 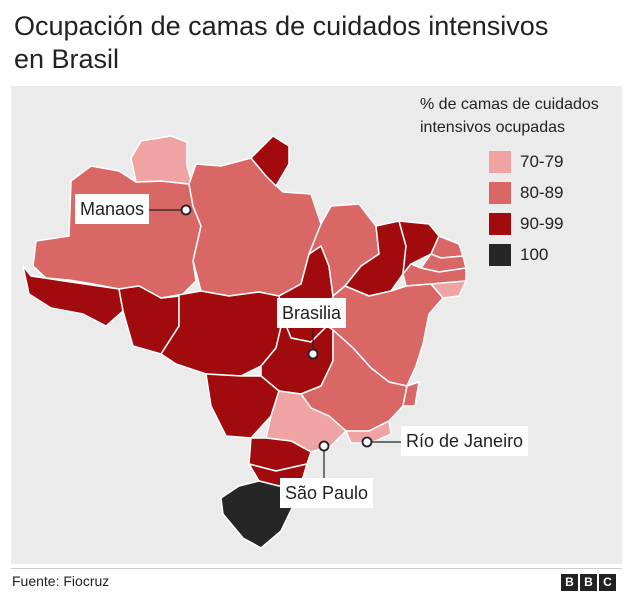 I want to click on bbc-logo: B B C, so click(x=588, y=582).